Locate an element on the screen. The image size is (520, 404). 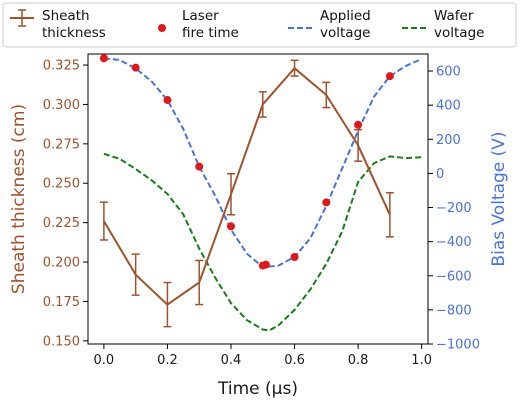
y-left-tick-label: 0.225 is located at coordinates (61, 223).